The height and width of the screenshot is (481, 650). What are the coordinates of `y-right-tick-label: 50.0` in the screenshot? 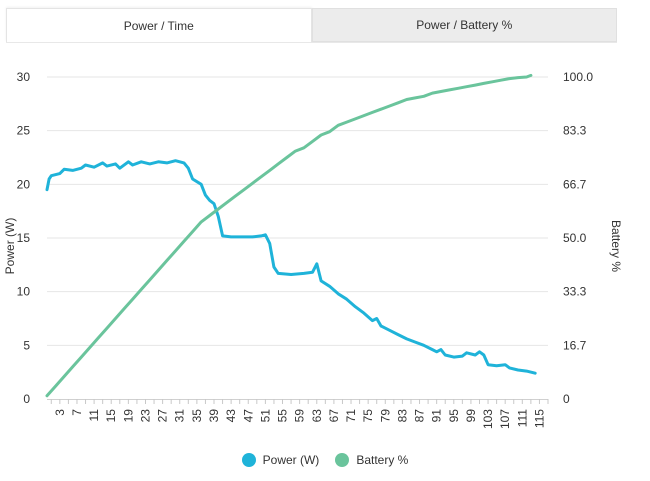 It's located at (575, 238).